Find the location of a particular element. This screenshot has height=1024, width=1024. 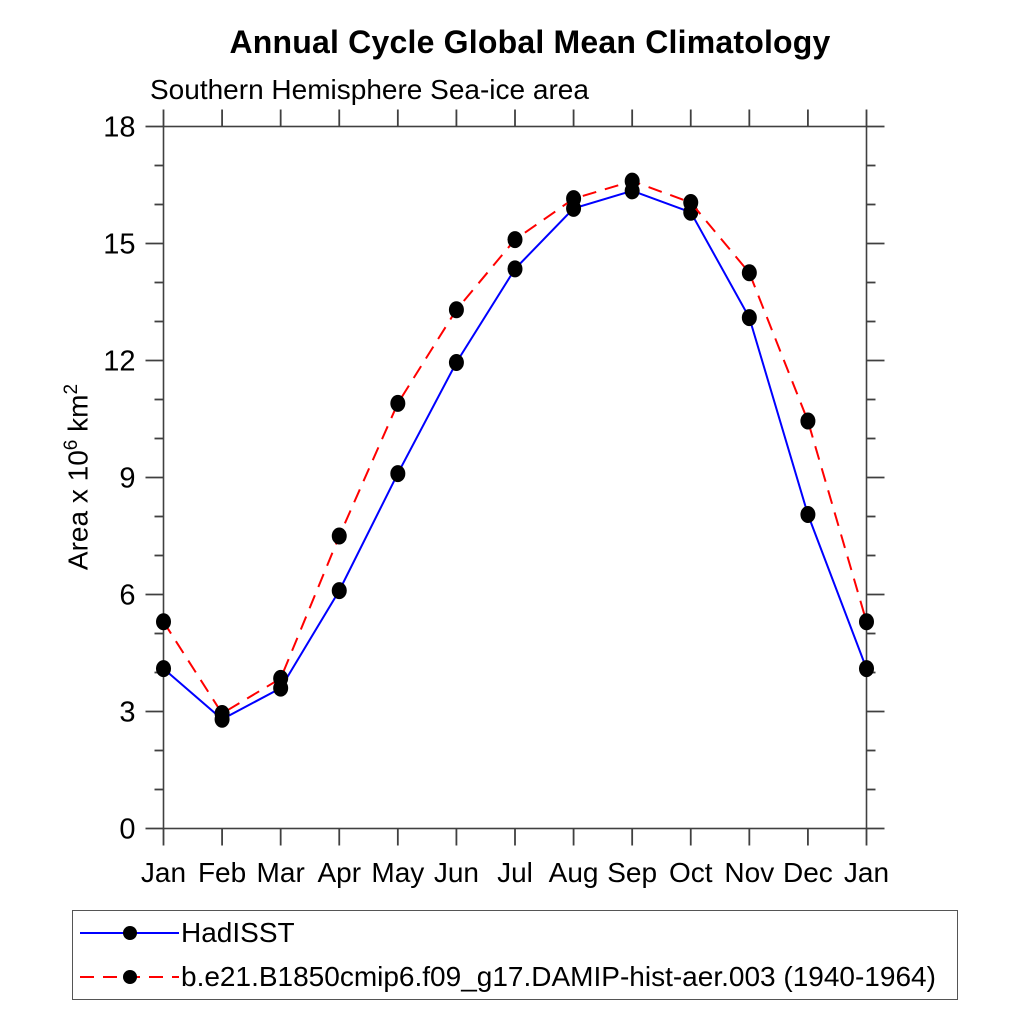

x-tick-label: Feb is located at coordinates (222, 872).